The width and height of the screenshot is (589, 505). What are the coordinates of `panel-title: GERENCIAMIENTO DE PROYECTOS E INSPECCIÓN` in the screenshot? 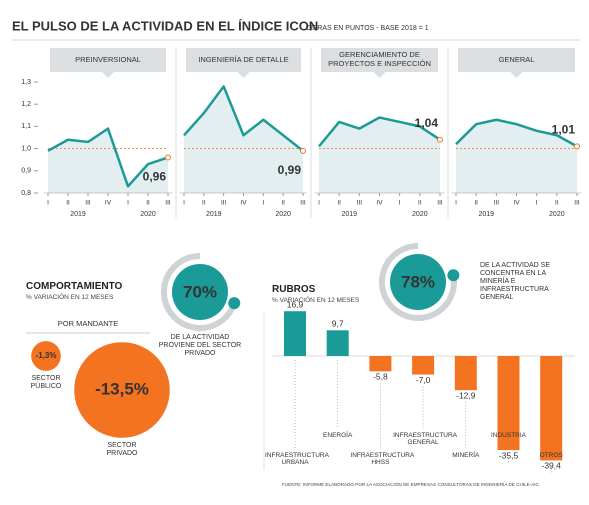 It's located at (379, 59).